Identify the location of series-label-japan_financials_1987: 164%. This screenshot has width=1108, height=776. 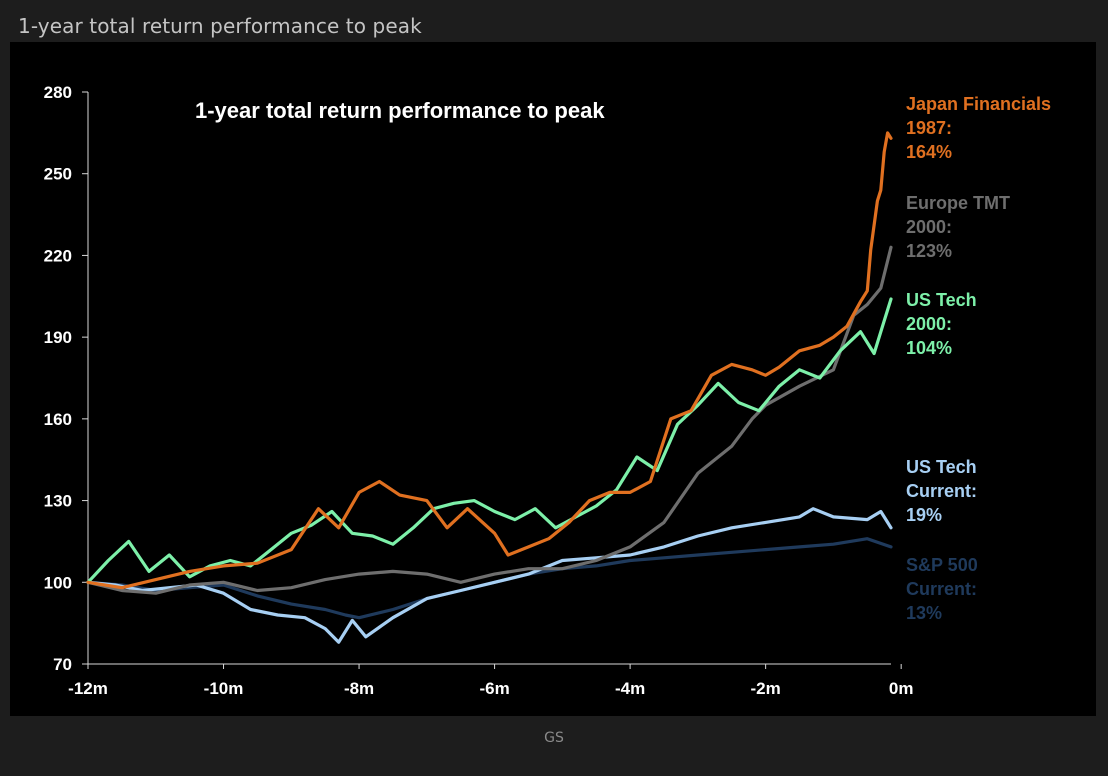
(929, 152).